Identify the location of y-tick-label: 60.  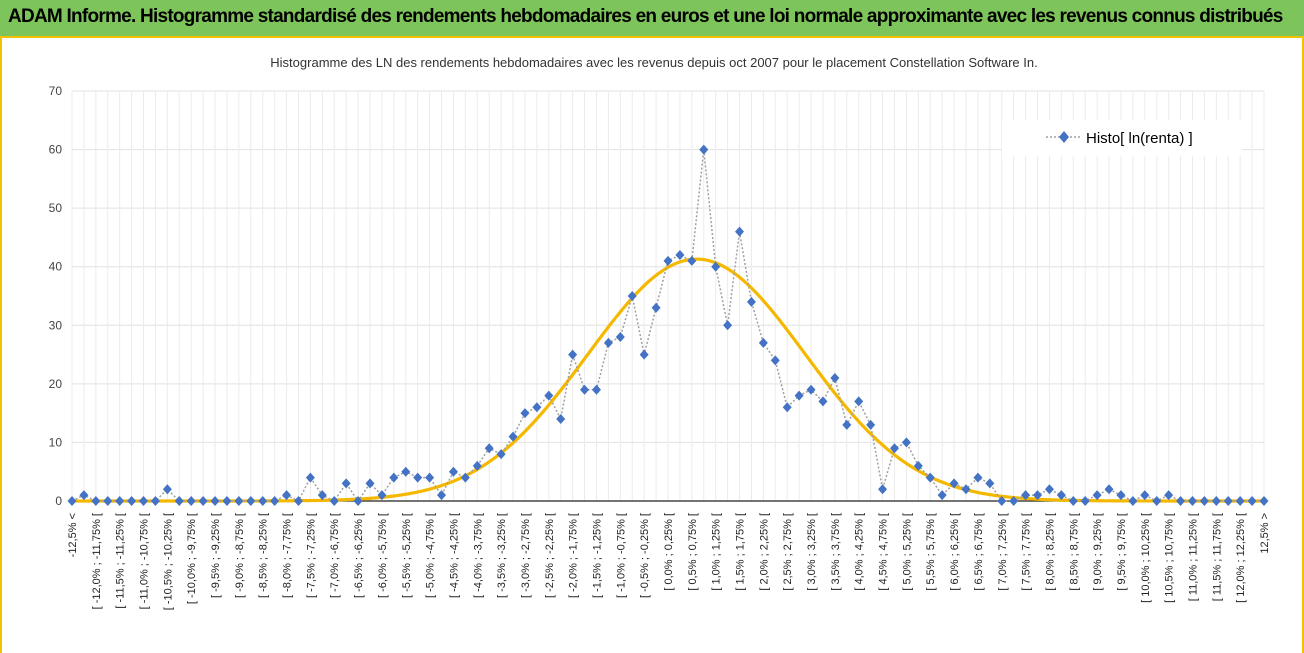
(56, 150).